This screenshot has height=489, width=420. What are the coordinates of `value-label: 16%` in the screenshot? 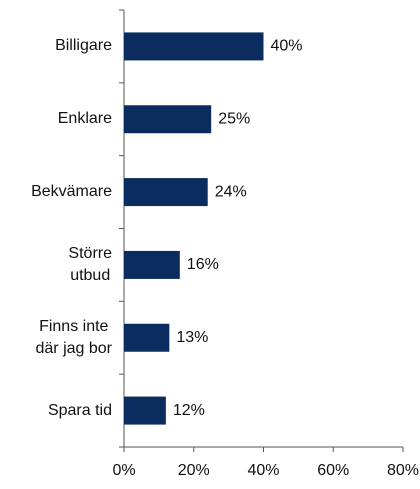 It's located at (203, 264).